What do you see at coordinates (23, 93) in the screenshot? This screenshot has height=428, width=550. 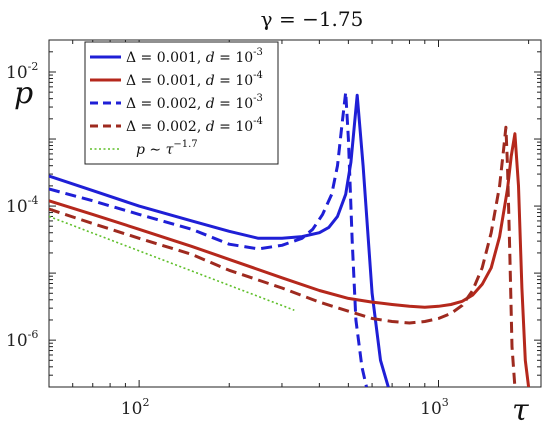 I see `y-axis-label: p` at bounding box center [23, 93].